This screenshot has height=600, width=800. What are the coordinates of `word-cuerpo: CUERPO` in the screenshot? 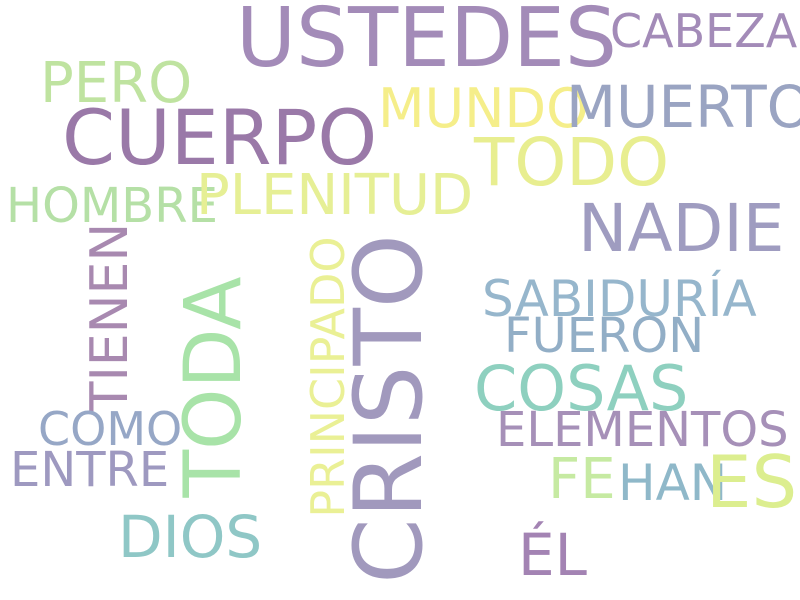 It's located at (220, 137).